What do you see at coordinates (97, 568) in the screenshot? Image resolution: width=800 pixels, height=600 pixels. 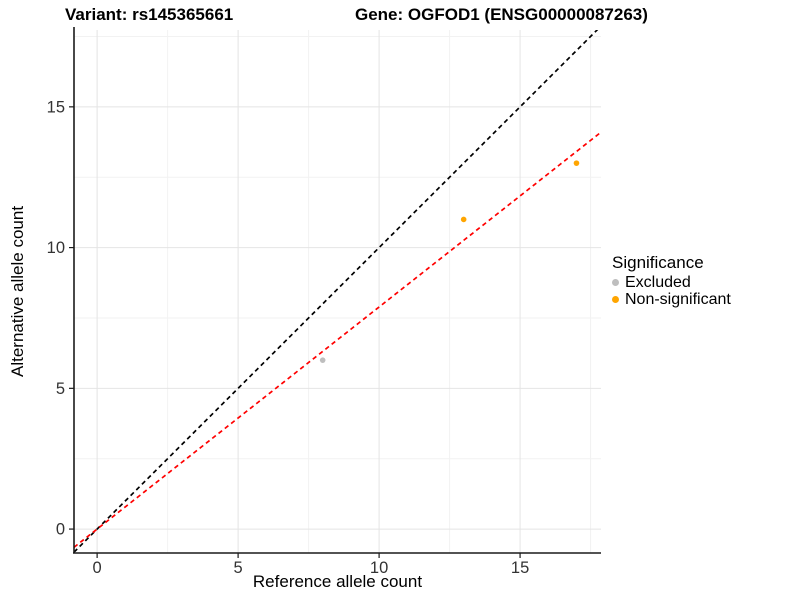 I see `x-tick-label: 0` at bounding box center [97, 568].